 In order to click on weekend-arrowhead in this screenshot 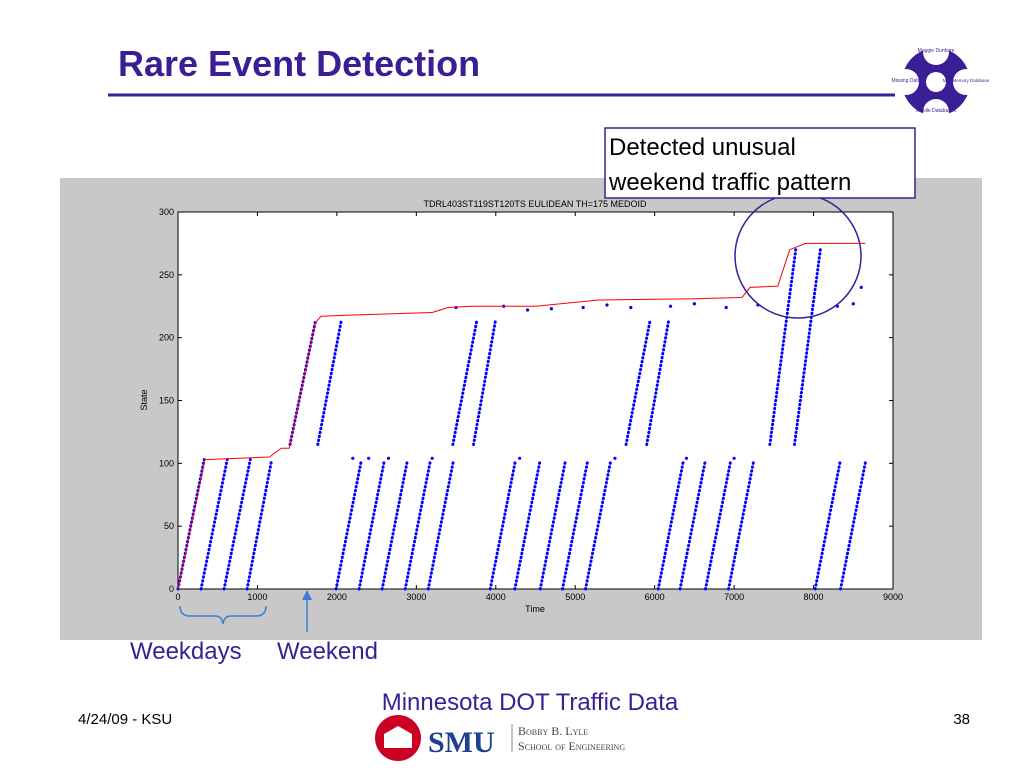, I will do `click(307, 595)`.